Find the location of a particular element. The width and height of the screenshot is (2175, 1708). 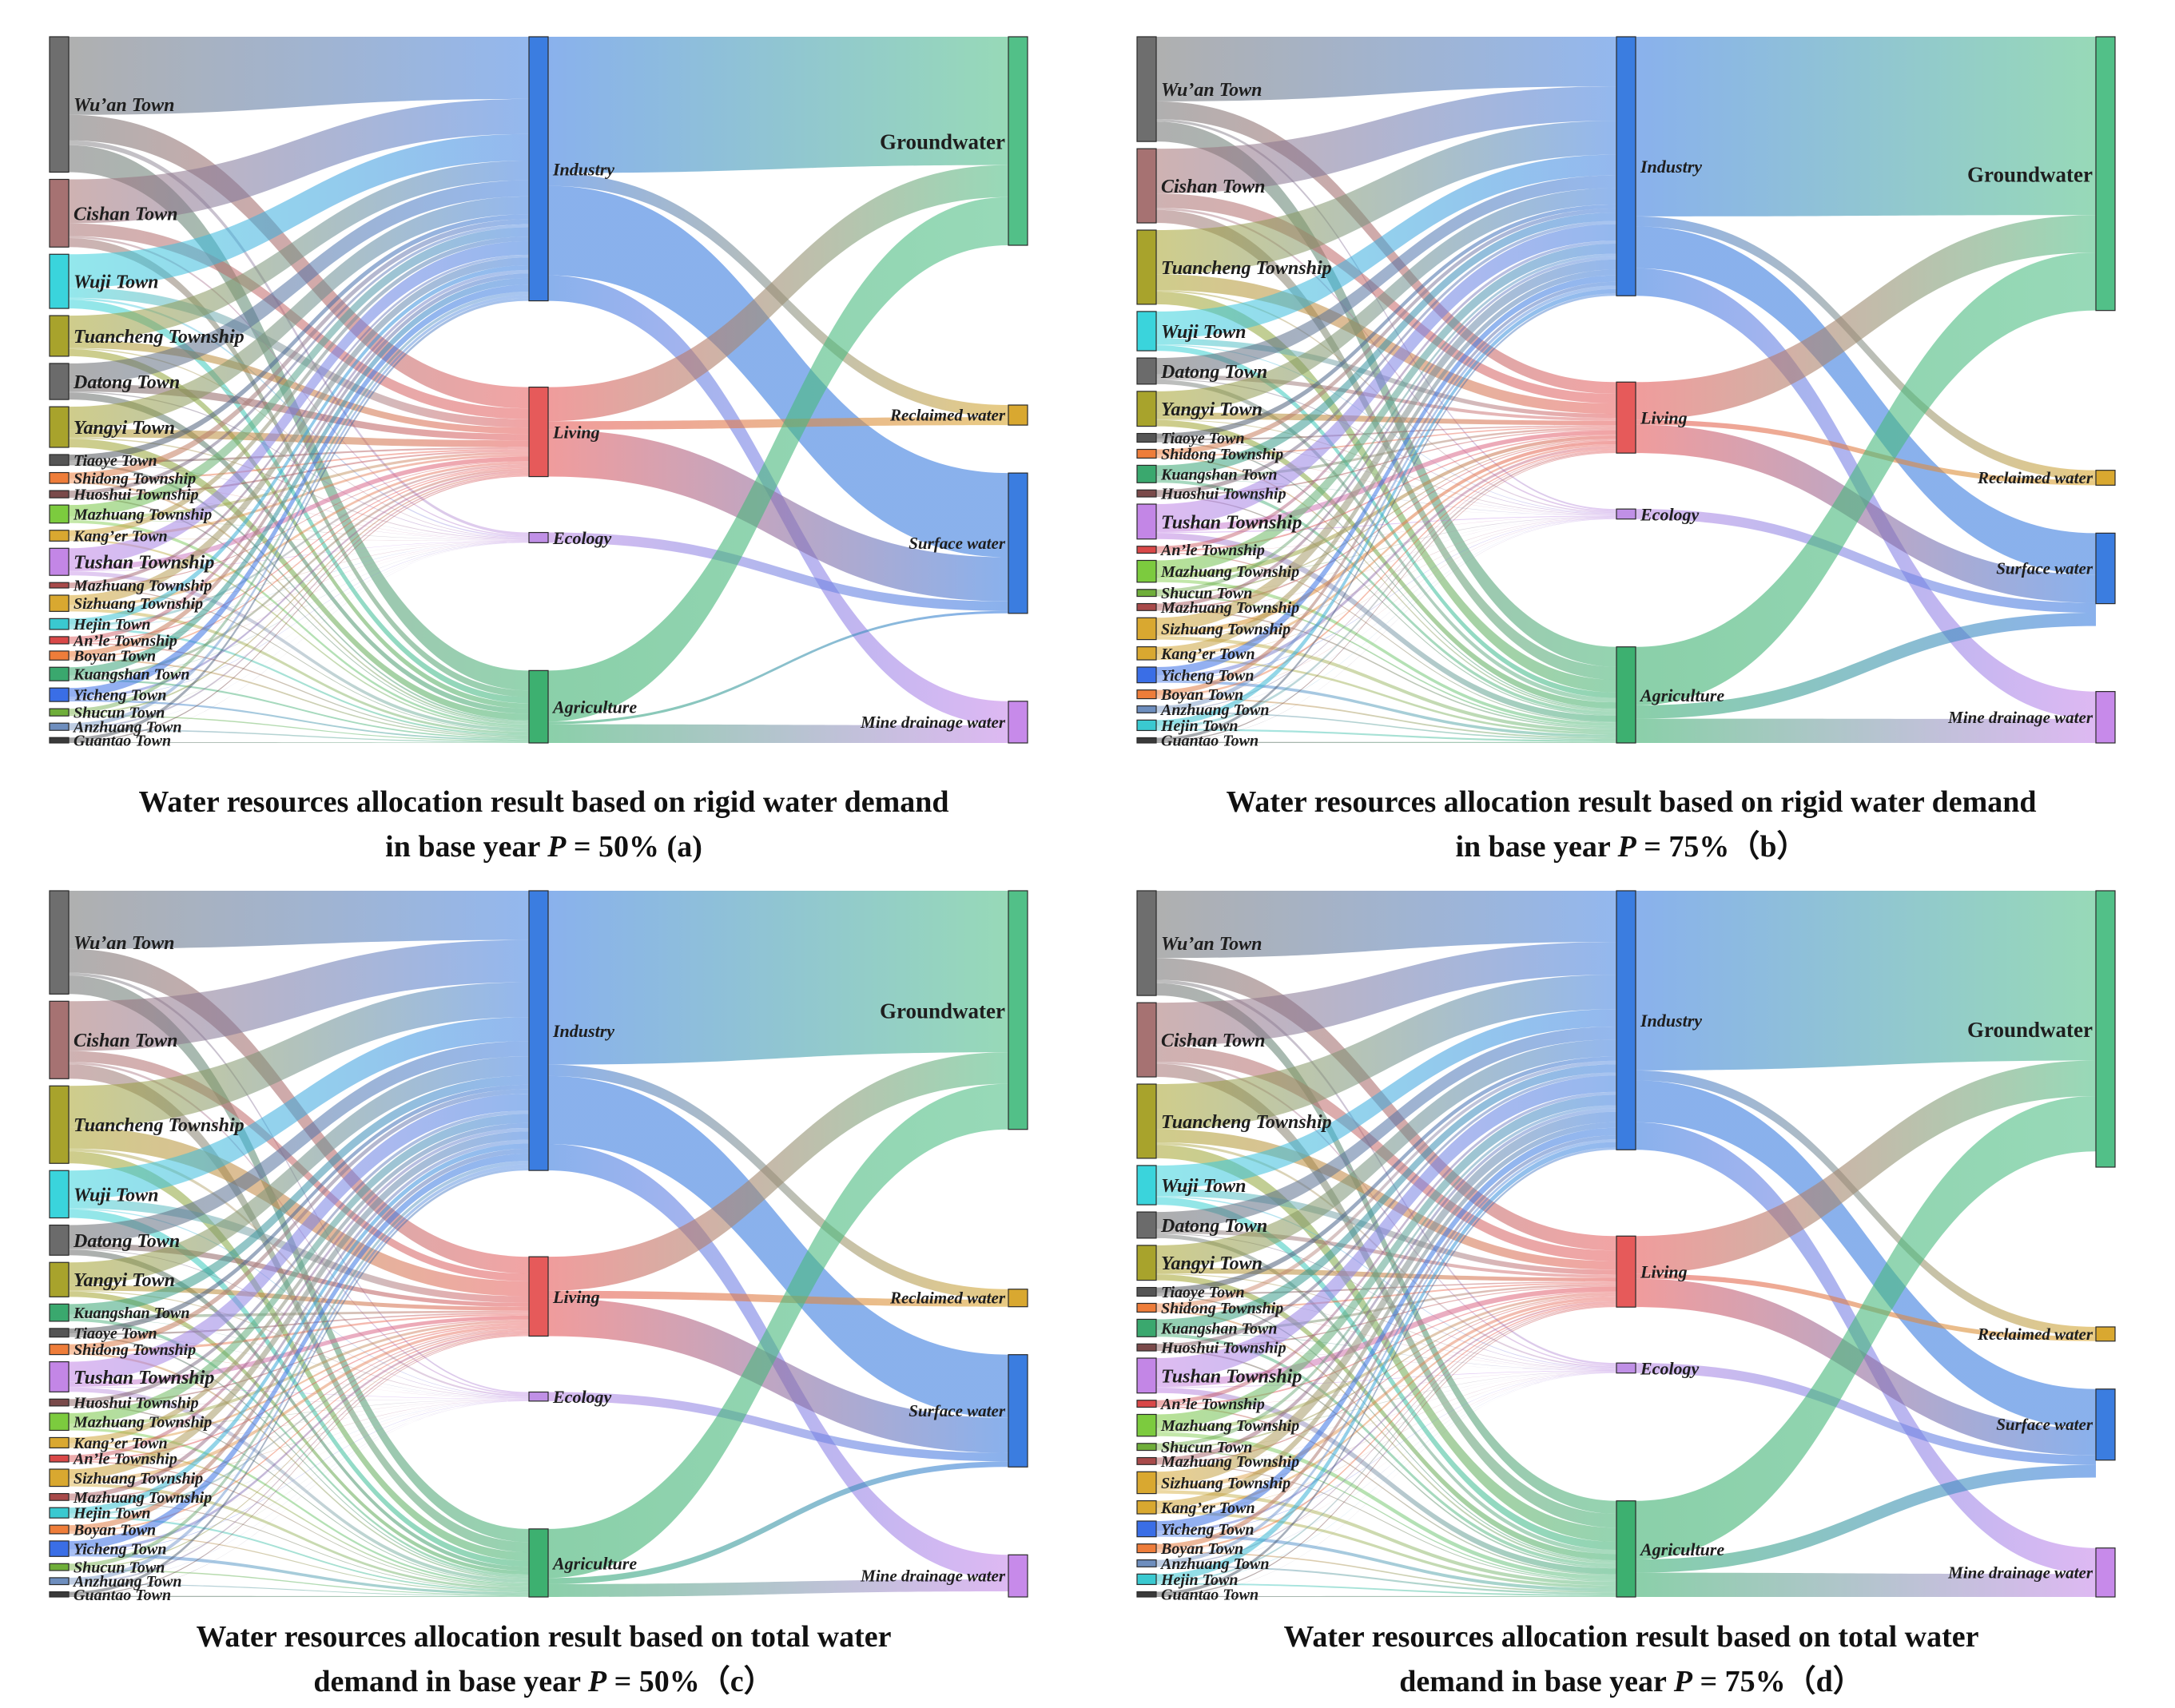

link-tushan-township-to-living is located at coordinates (1386, 481).